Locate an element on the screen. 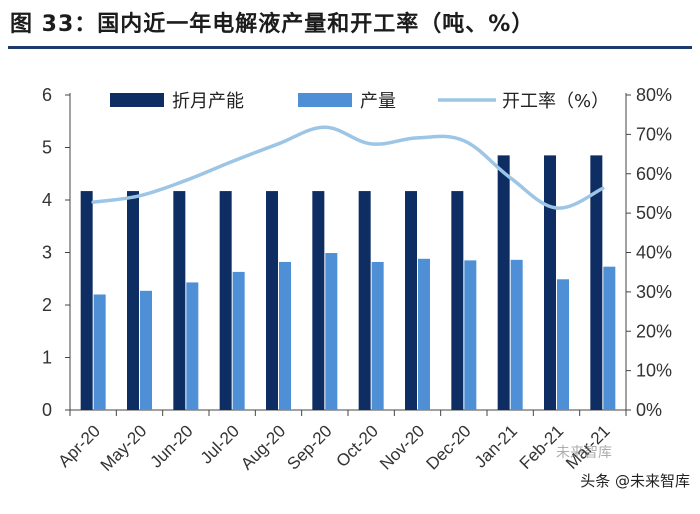 The height and width of the screenshot is (514, 700). legend-swatch-capacity is located at coordinates (137, 100).